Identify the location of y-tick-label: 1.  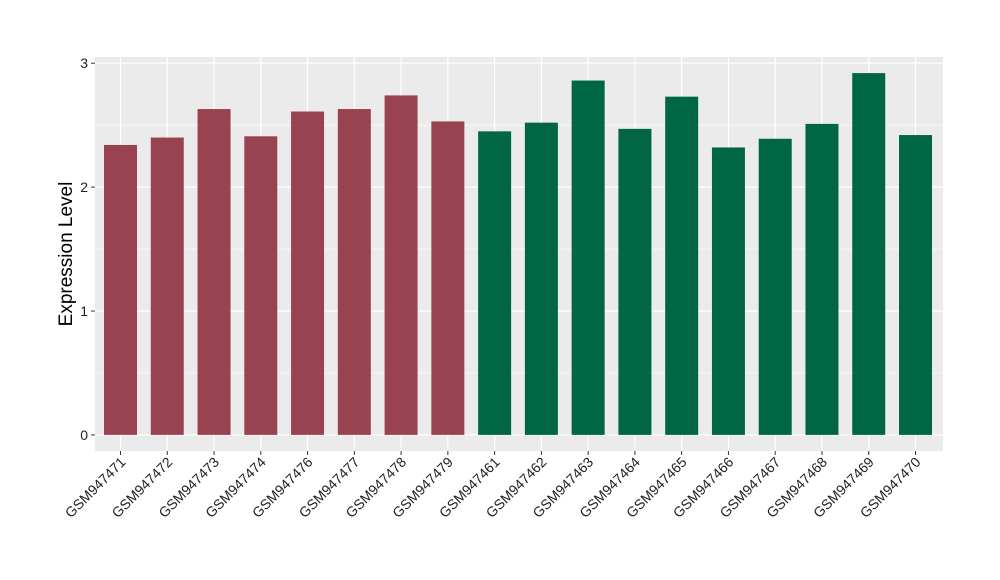
(84, 311).